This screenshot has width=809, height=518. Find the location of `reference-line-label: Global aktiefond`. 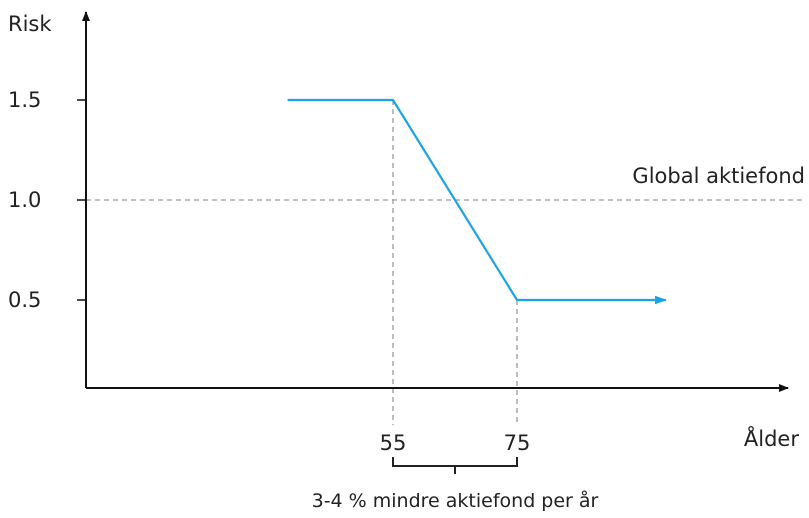

reference-line-label: Global aktiefond is located at coordinates (718, 176).